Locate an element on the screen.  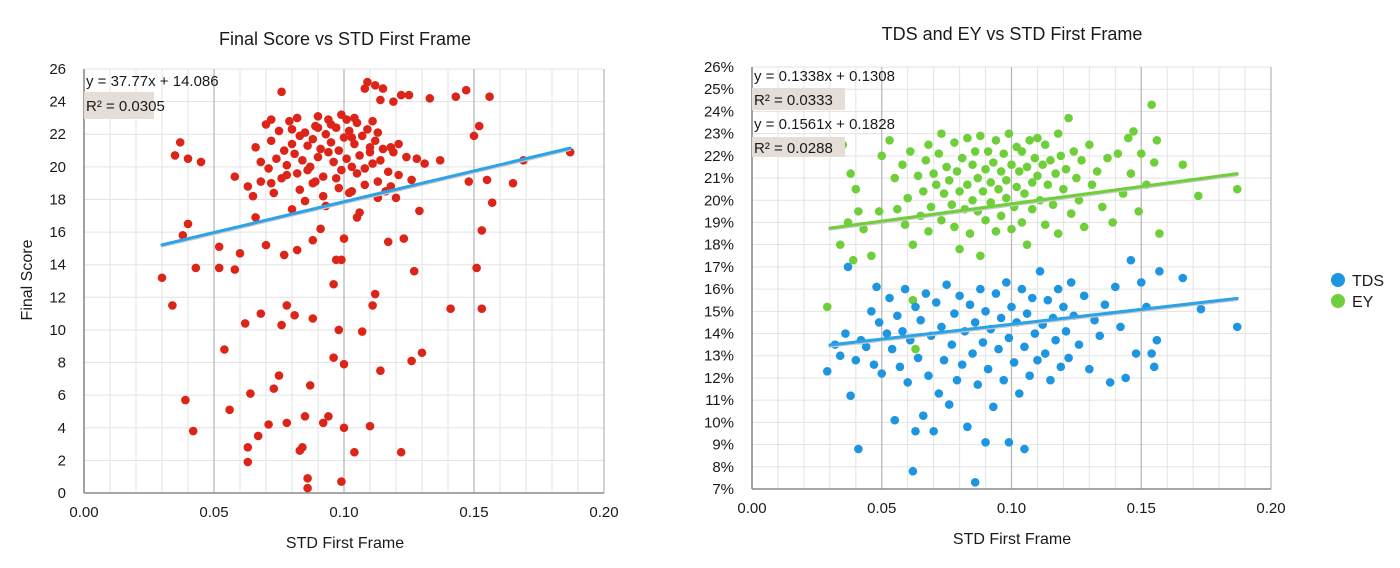
y-tick-label: 16 is located at coordinates (57, 232).